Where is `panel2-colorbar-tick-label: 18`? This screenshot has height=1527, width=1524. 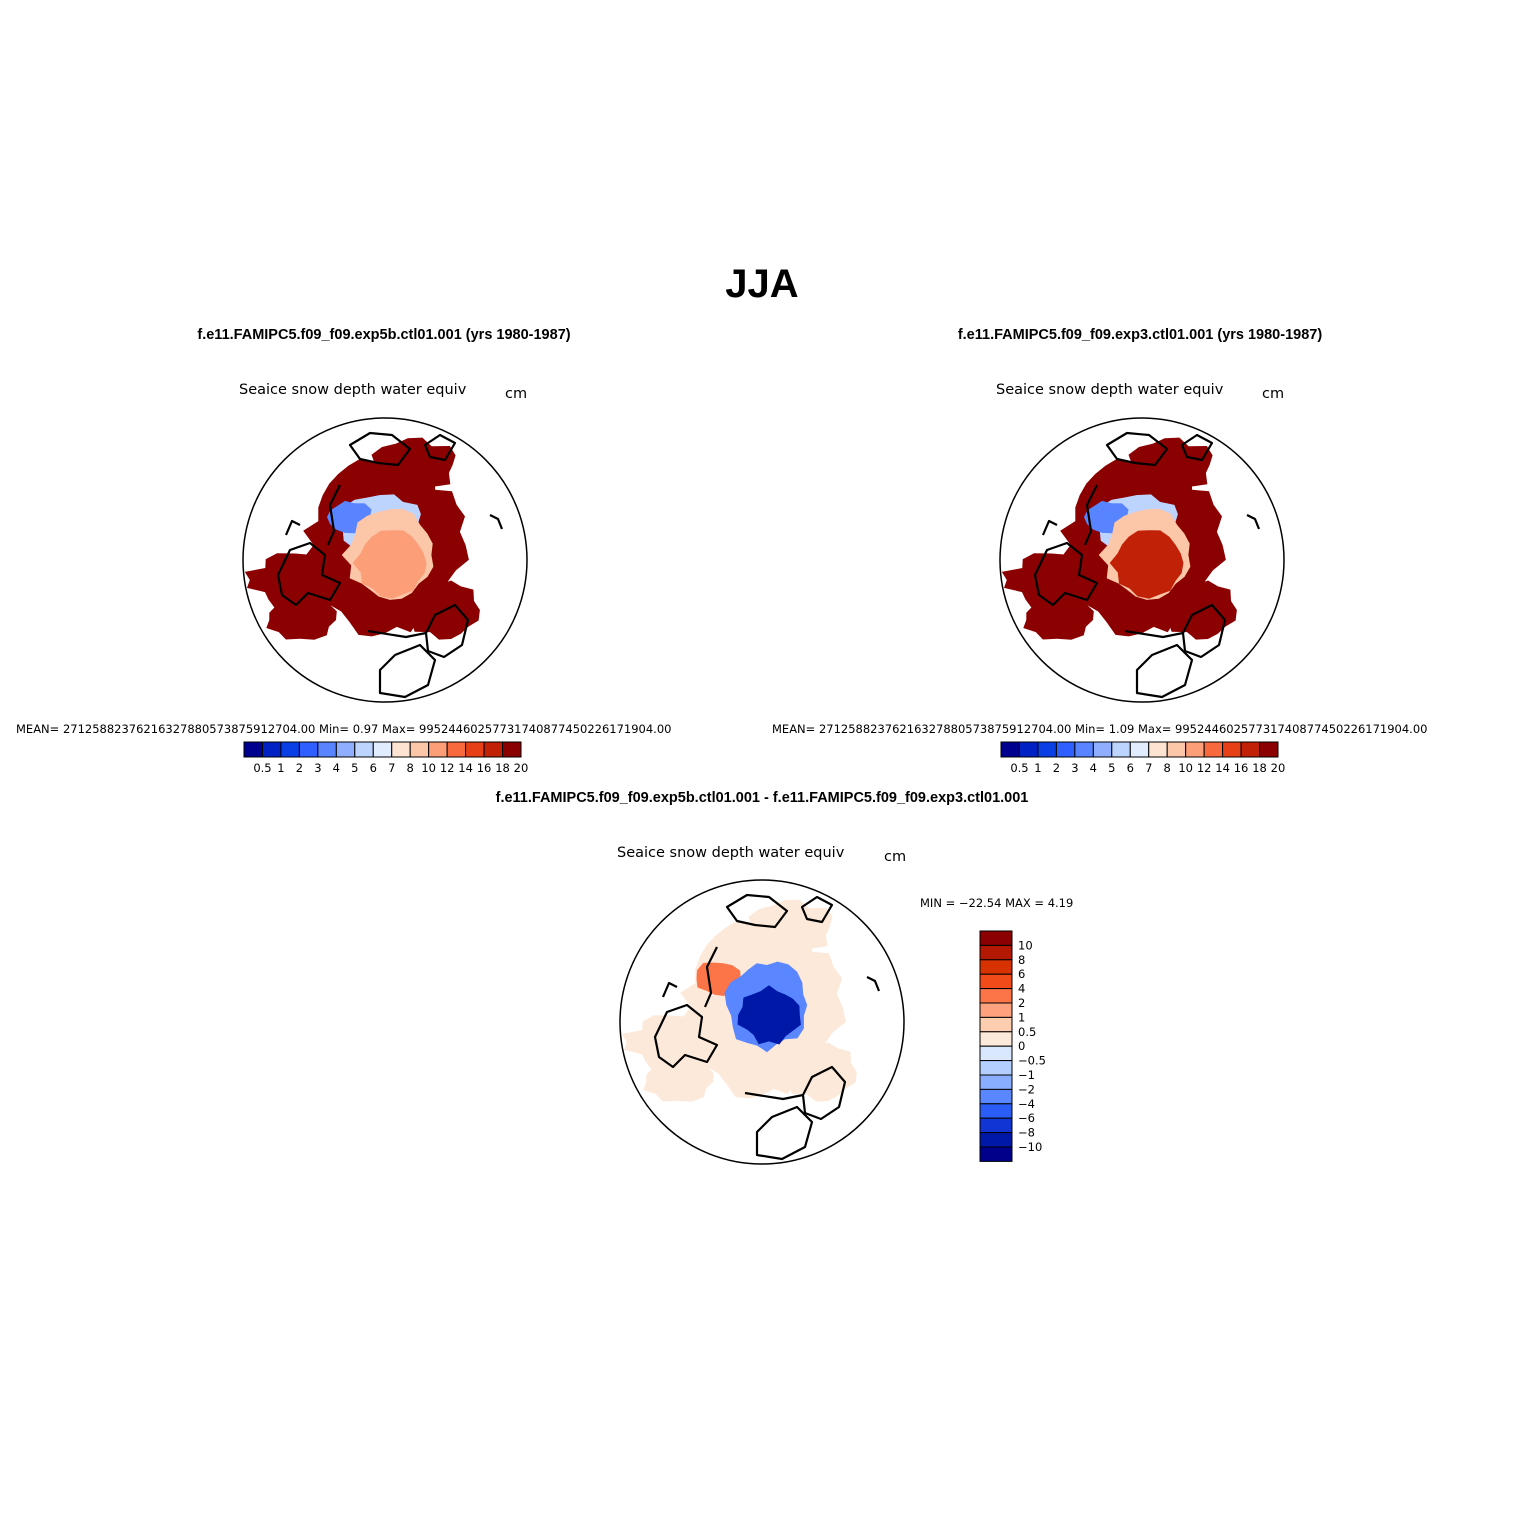 panel2-colorbar-tick-label: 18 is located at coordinates (1259, 768).